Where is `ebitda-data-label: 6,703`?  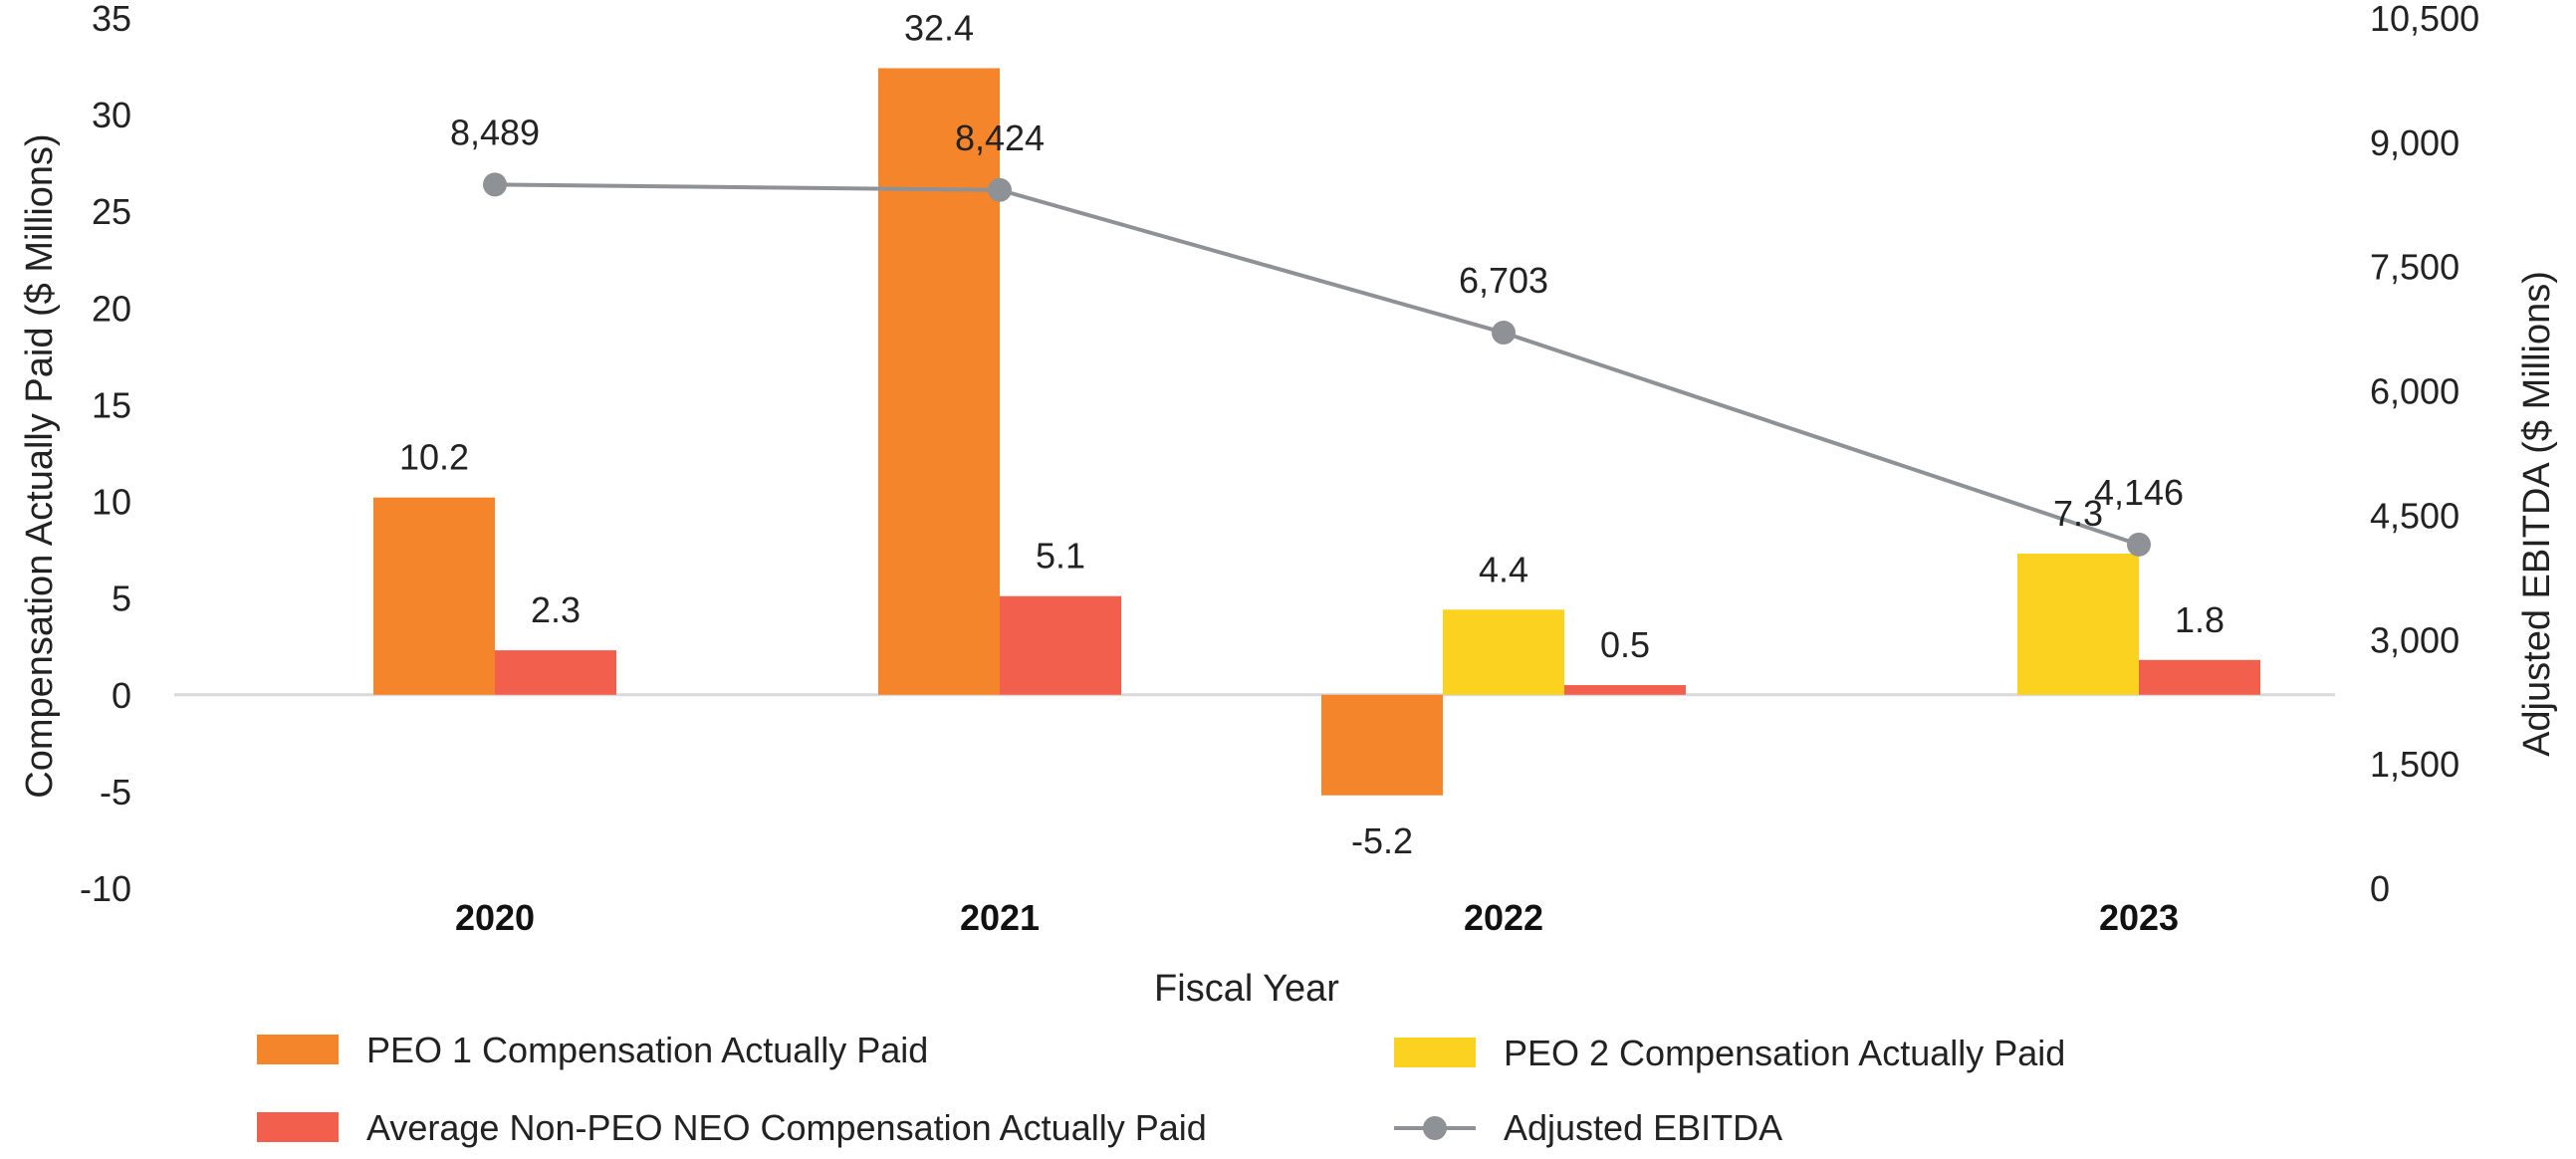
ebitda-data-label: 6,703 is located at coordinates (1503, 280).